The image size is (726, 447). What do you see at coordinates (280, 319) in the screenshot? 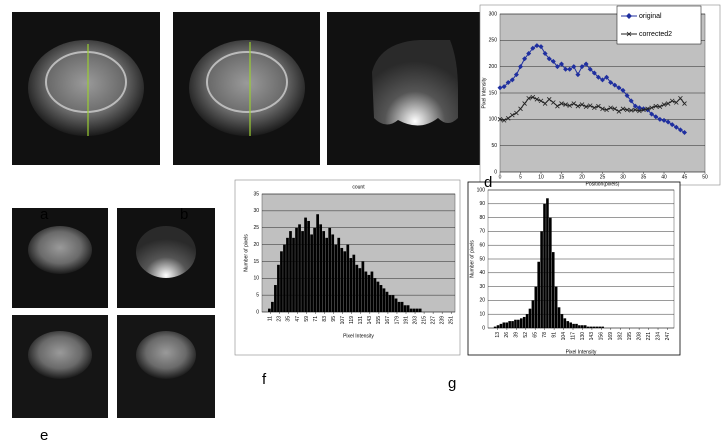
I see `x-tick-label: 23` at bounding box center [280, 319].